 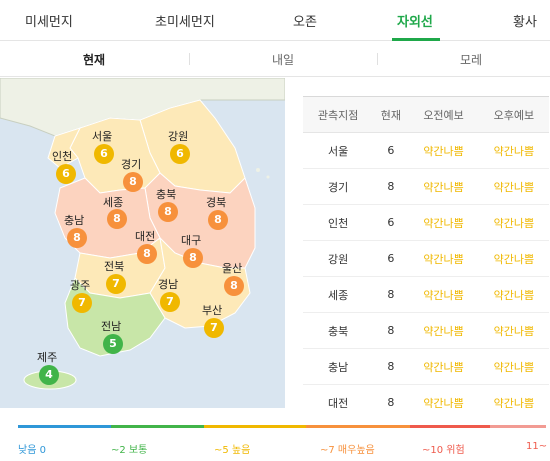 I want to click on table-row: 강원 6 약간나쁨 약간나쁨, so click(x=426, y=258).